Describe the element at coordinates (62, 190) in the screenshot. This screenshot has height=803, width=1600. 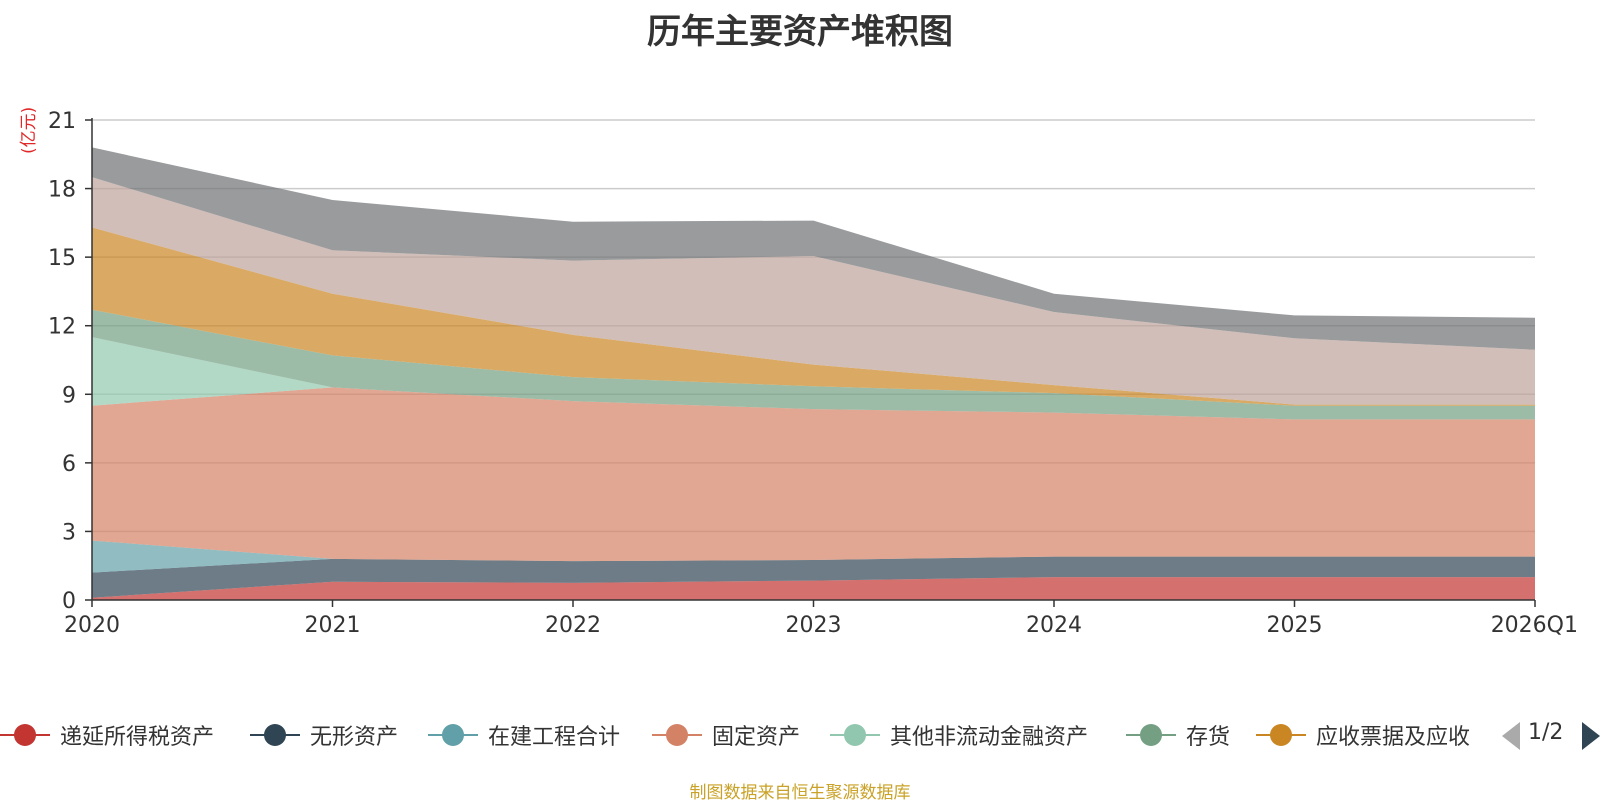
I see `y-tick-label: 18` at that location.